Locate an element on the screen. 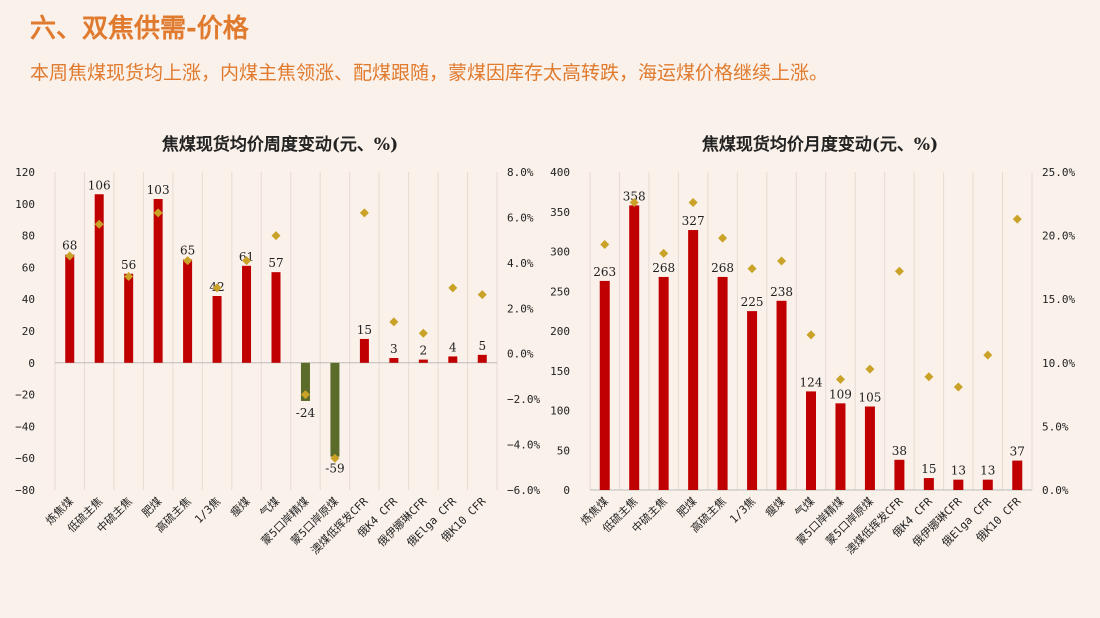 The width and height of the screenshot is (1100, 618). data-label: 268 is located at coordinates (663, 268).